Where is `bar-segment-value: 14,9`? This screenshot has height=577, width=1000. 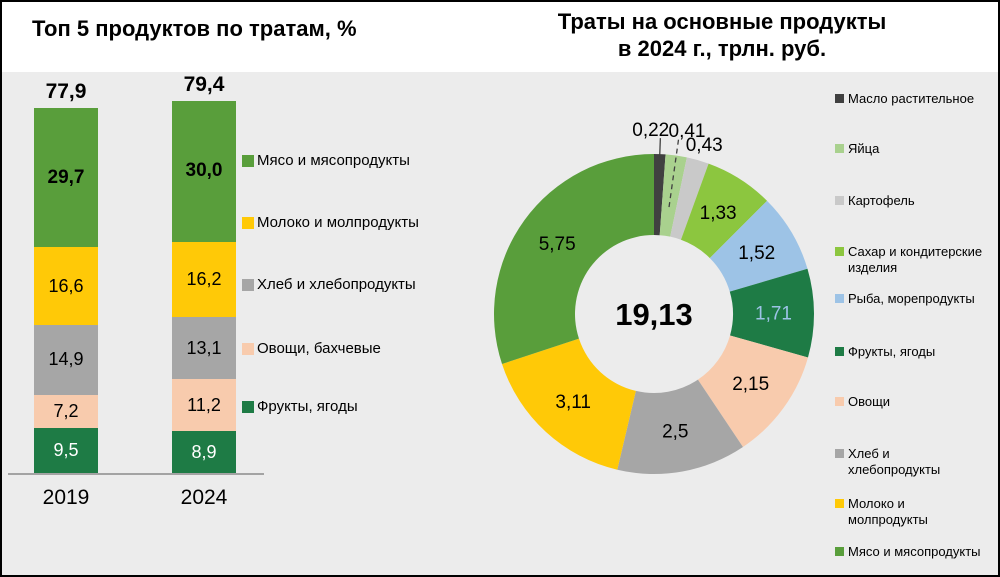
bar-segment-value: 14,9 is located at coordinates (66, 359).